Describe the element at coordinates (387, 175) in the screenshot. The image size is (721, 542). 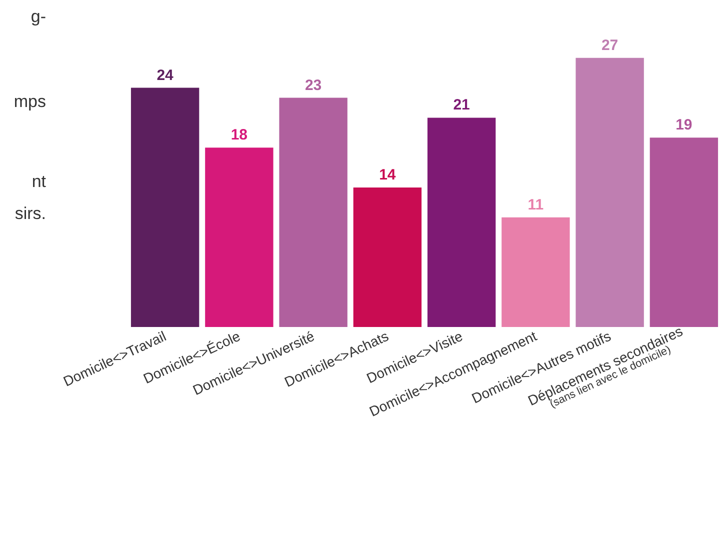
I see `data-label: 14` at that location.